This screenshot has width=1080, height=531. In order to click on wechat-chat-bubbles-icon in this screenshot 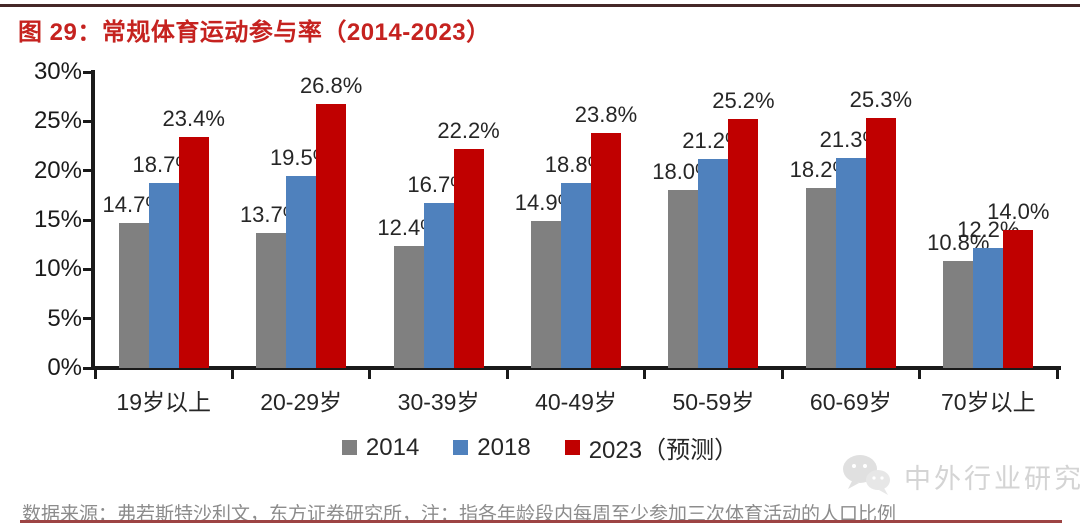, I will do `click(866, 476)`.